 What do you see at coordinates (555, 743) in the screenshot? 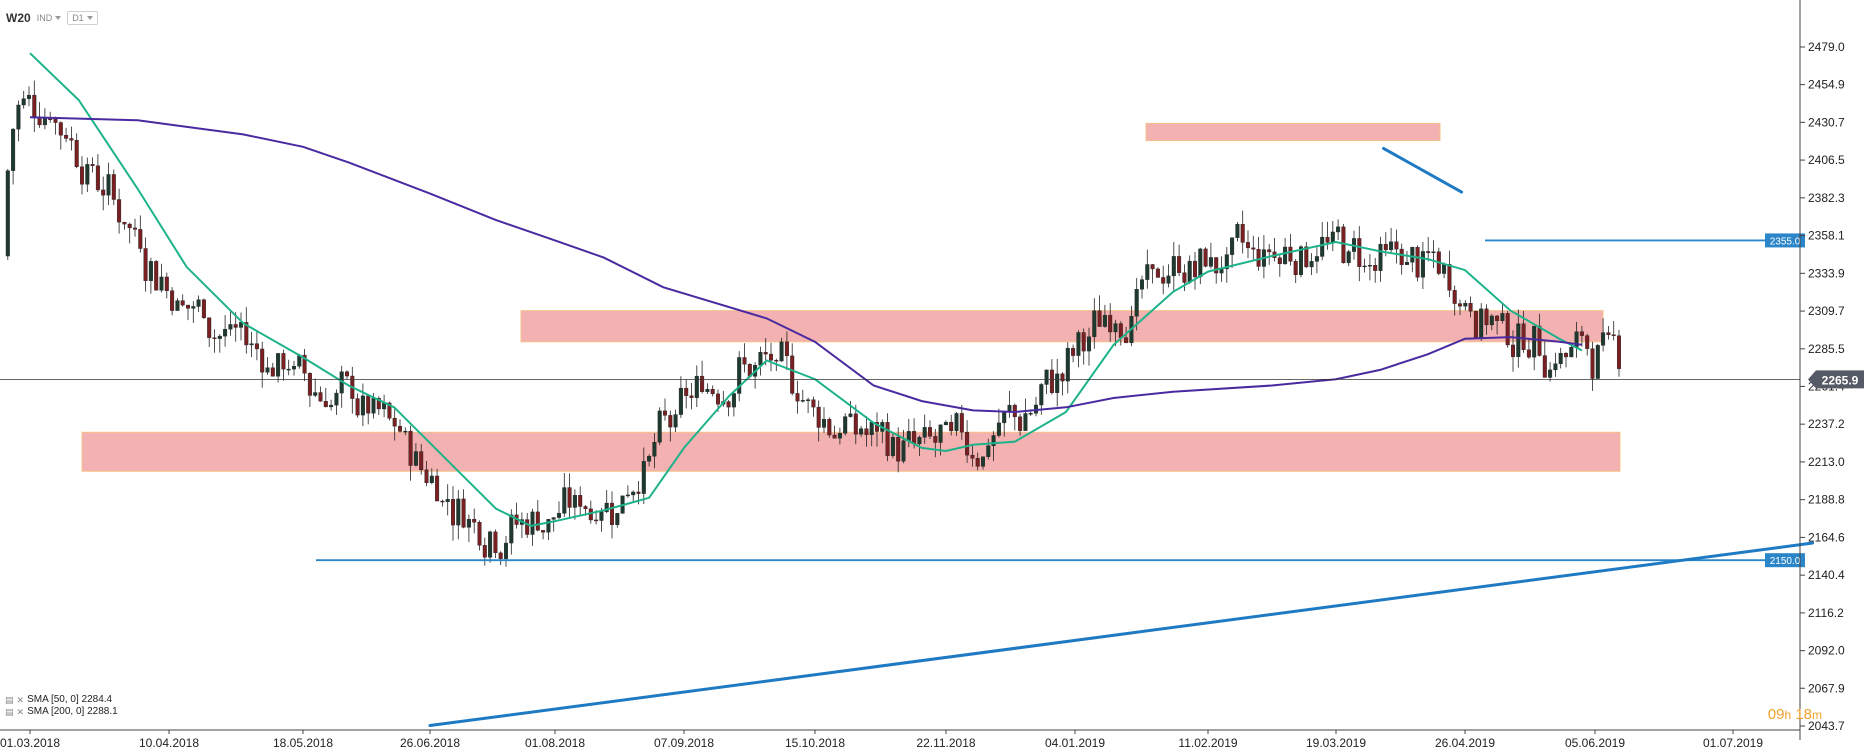
I see `x-tick-label: 01.08.2018` at bounding box center [555, 743].